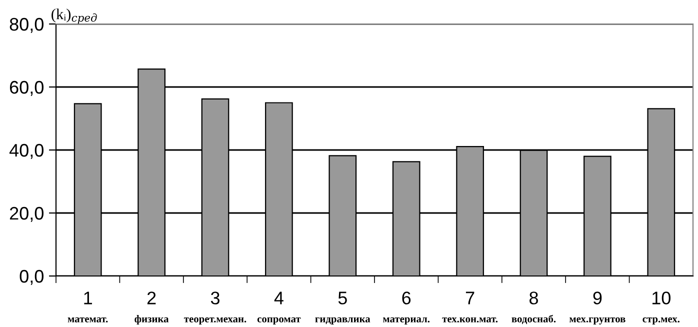 This screenshot has height=327, width=698. Describe the element at coordinates (88, 307) in the screenshot. I see `x-tick-label: 1 математ.` at that location.